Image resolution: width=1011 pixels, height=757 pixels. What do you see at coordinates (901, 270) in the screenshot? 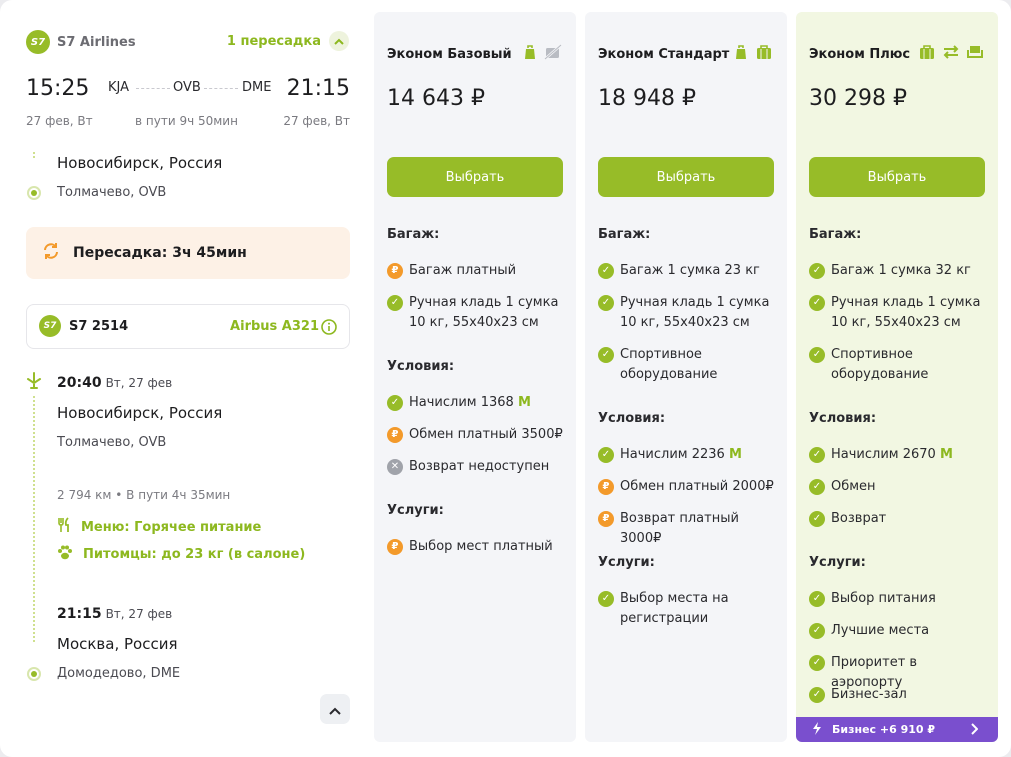
I see `baggage-text: Багаж 1 сумка 32 кг` at bounding box center [901, 270].